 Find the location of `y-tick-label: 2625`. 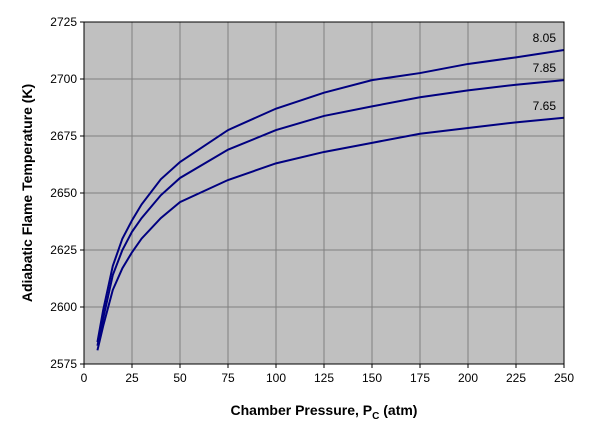

y-tick-label: 2625 is located at coordinates (63, 250).